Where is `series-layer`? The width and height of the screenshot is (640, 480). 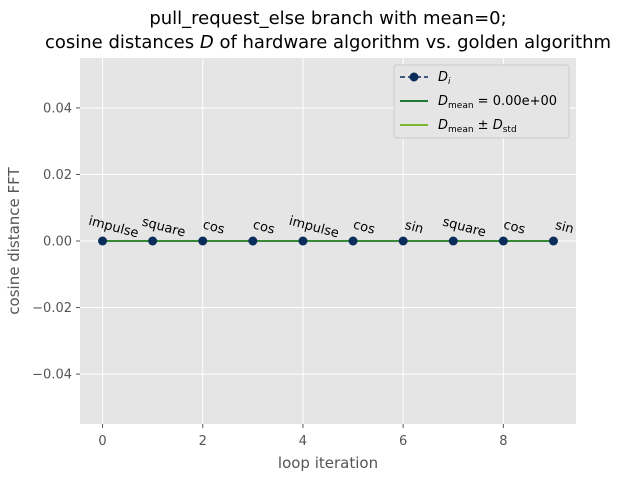 series-layer is located at coordinates (328, 241).